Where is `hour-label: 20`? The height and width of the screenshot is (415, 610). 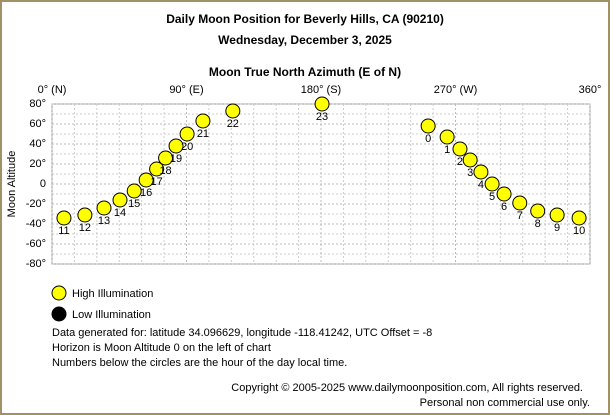
hour-label: 20 is located at coordinates (187, 147).